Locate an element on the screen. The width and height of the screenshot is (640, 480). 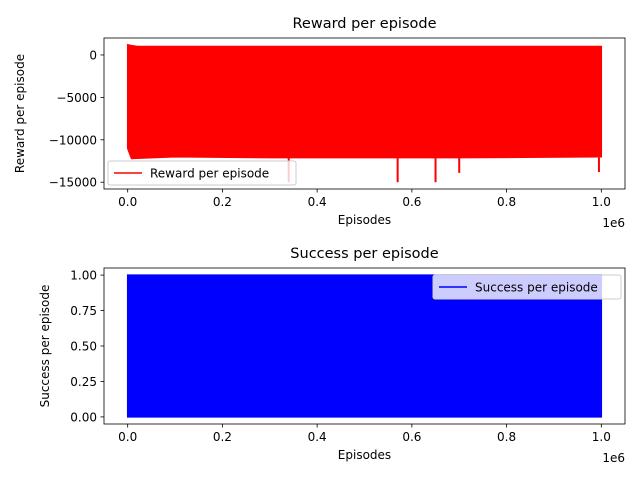
chart1-x-tick-label-0: 0.0 is located at coordinates (127, 437).